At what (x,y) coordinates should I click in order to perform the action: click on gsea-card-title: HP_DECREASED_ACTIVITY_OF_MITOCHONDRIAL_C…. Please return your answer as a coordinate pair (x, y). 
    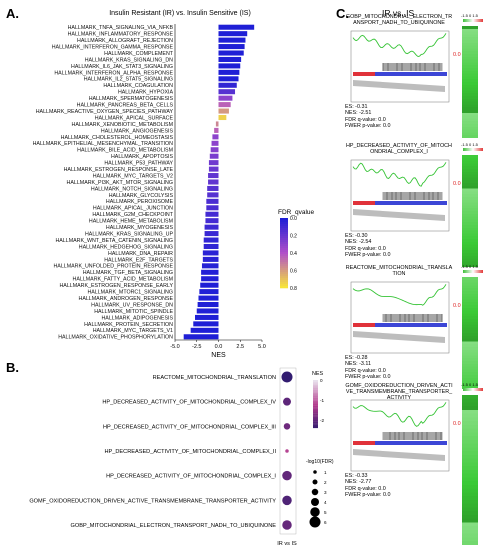
    Looking at the image, I should click on (399, 149).